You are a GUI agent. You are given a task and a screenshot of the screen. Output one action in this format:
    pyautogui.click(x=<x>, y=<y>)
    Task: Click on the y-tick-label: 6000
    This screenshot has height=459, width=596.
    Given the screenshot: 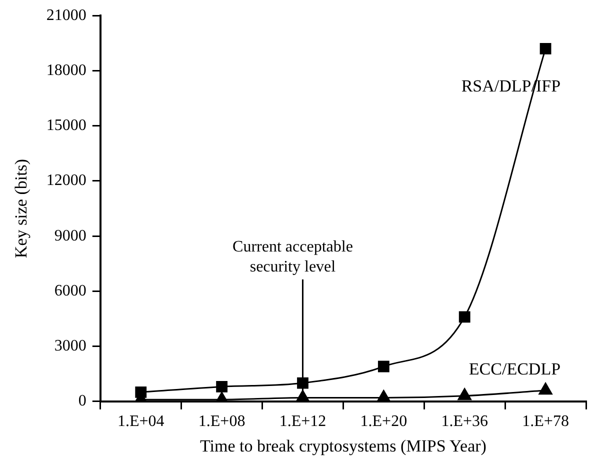 What is the action you would take?
    pyautogui.click(x=70, y=291)
    